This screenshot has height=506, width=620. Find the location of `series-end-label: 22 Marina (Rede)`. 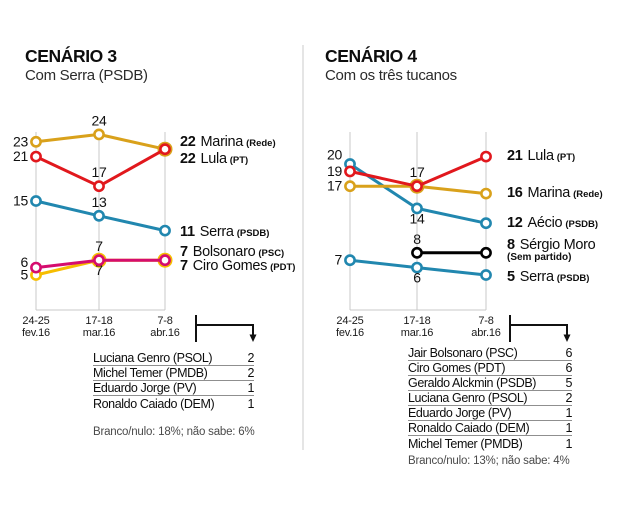

series-end-label: 22 Marina (Rede) is located at coordinates (228, 142).